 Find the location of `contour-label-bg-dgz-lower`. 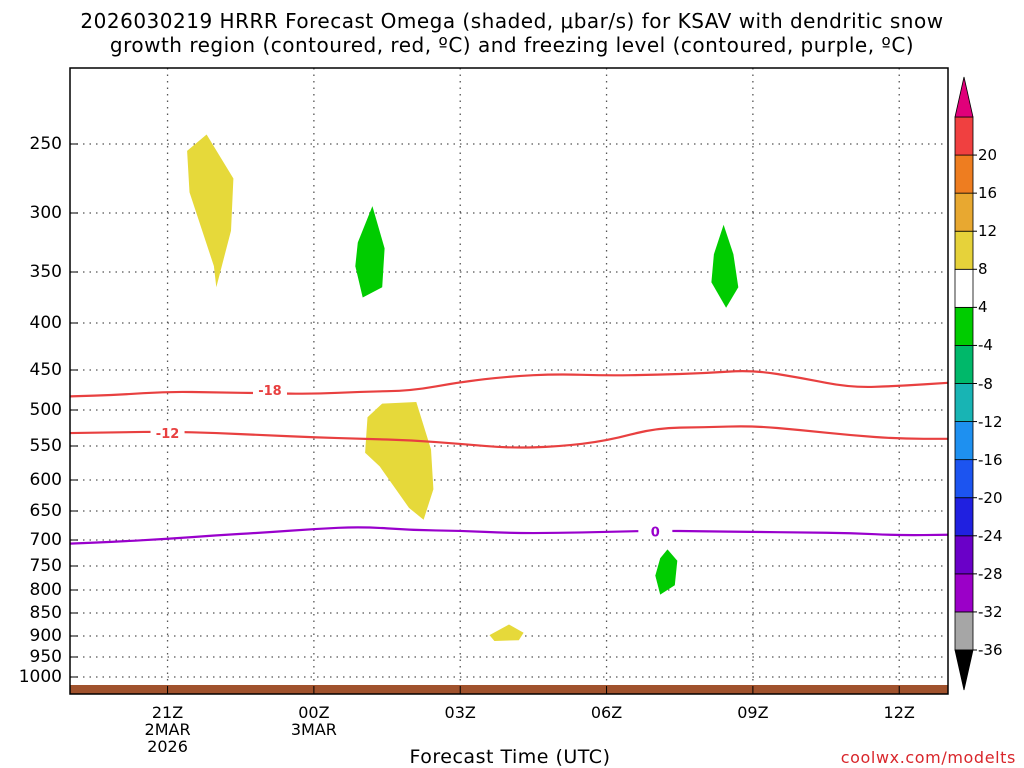

contour-label-bg-dgz-lower is located at coordinates (167, 433).